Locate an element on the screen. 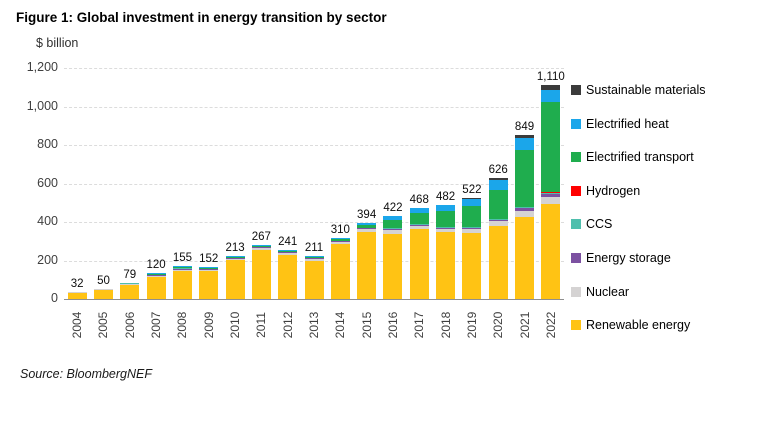 The width and height of the screenshot is (768, 447). bar-value-label: 79 is located at coordinates (130, 275).